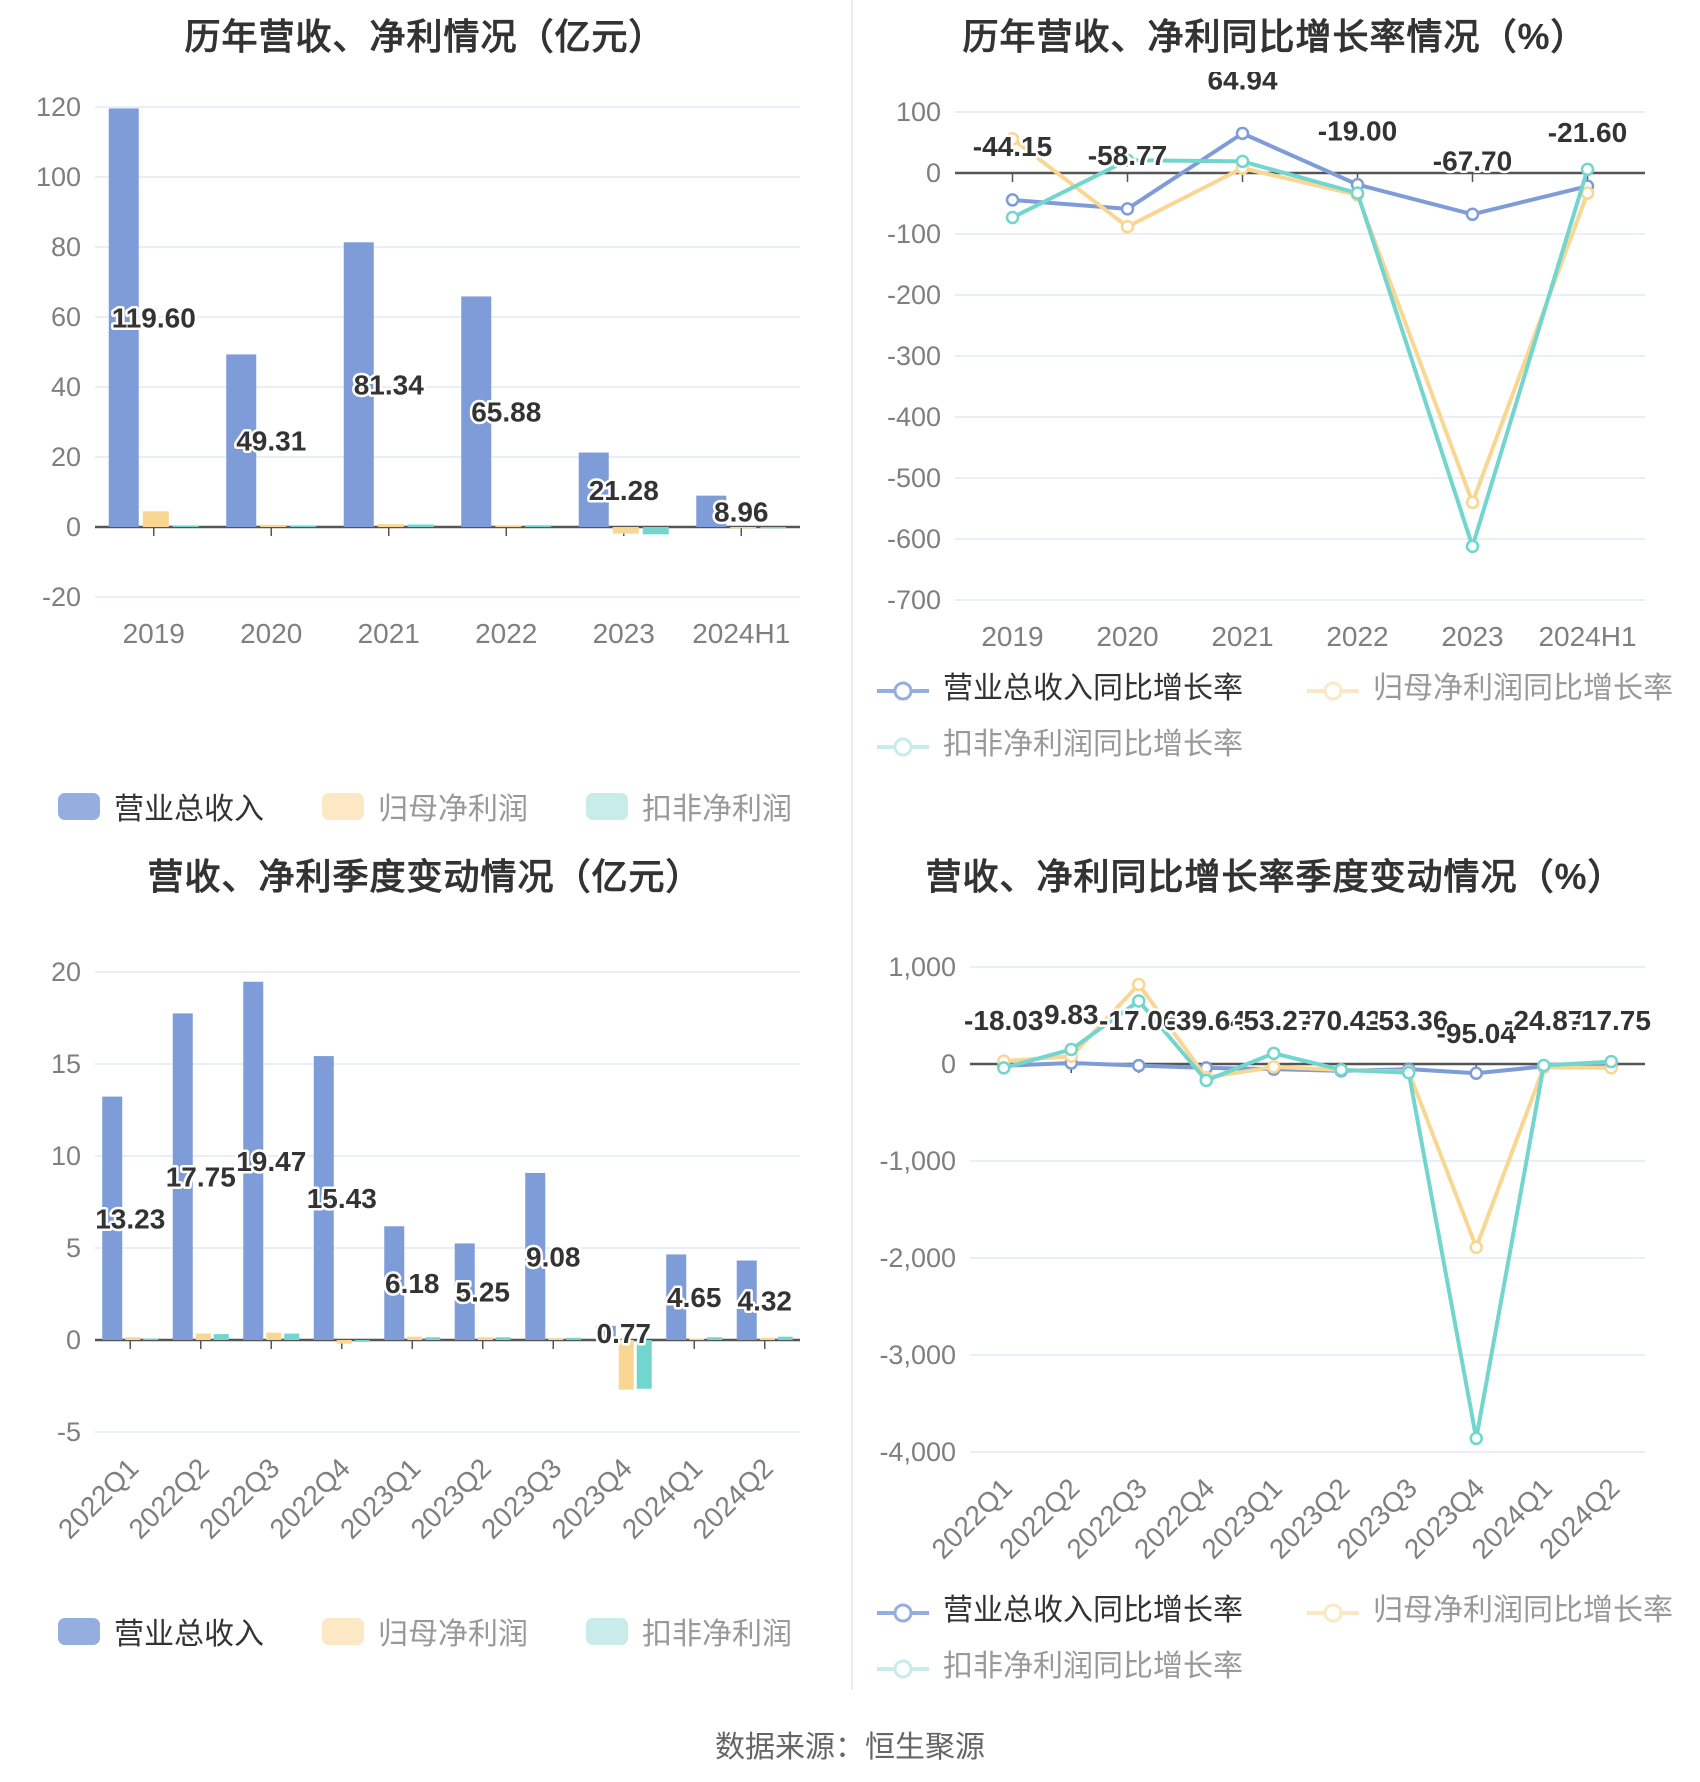 The height and width of the screenshot is (1782, 1700). What do you see at coordinates (741, 511) in the screenshot?
I see `svg-text: 8.96` at bounding box center [741, 511].